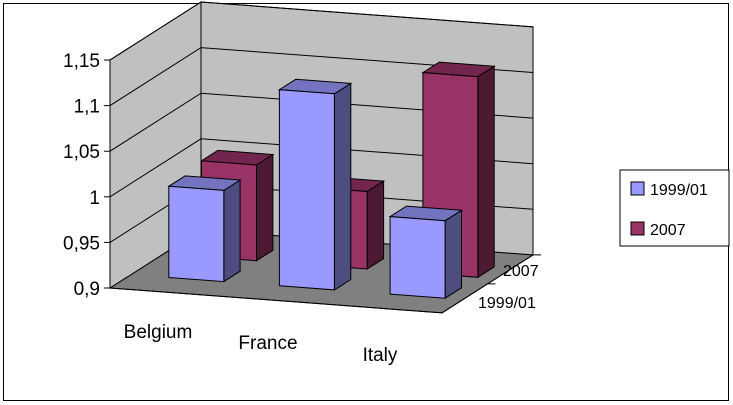  What do you see at coordinates (87, 289) in the screenshot?
I see `y-tick-label: 0,9` at bounding box center [87, 289].